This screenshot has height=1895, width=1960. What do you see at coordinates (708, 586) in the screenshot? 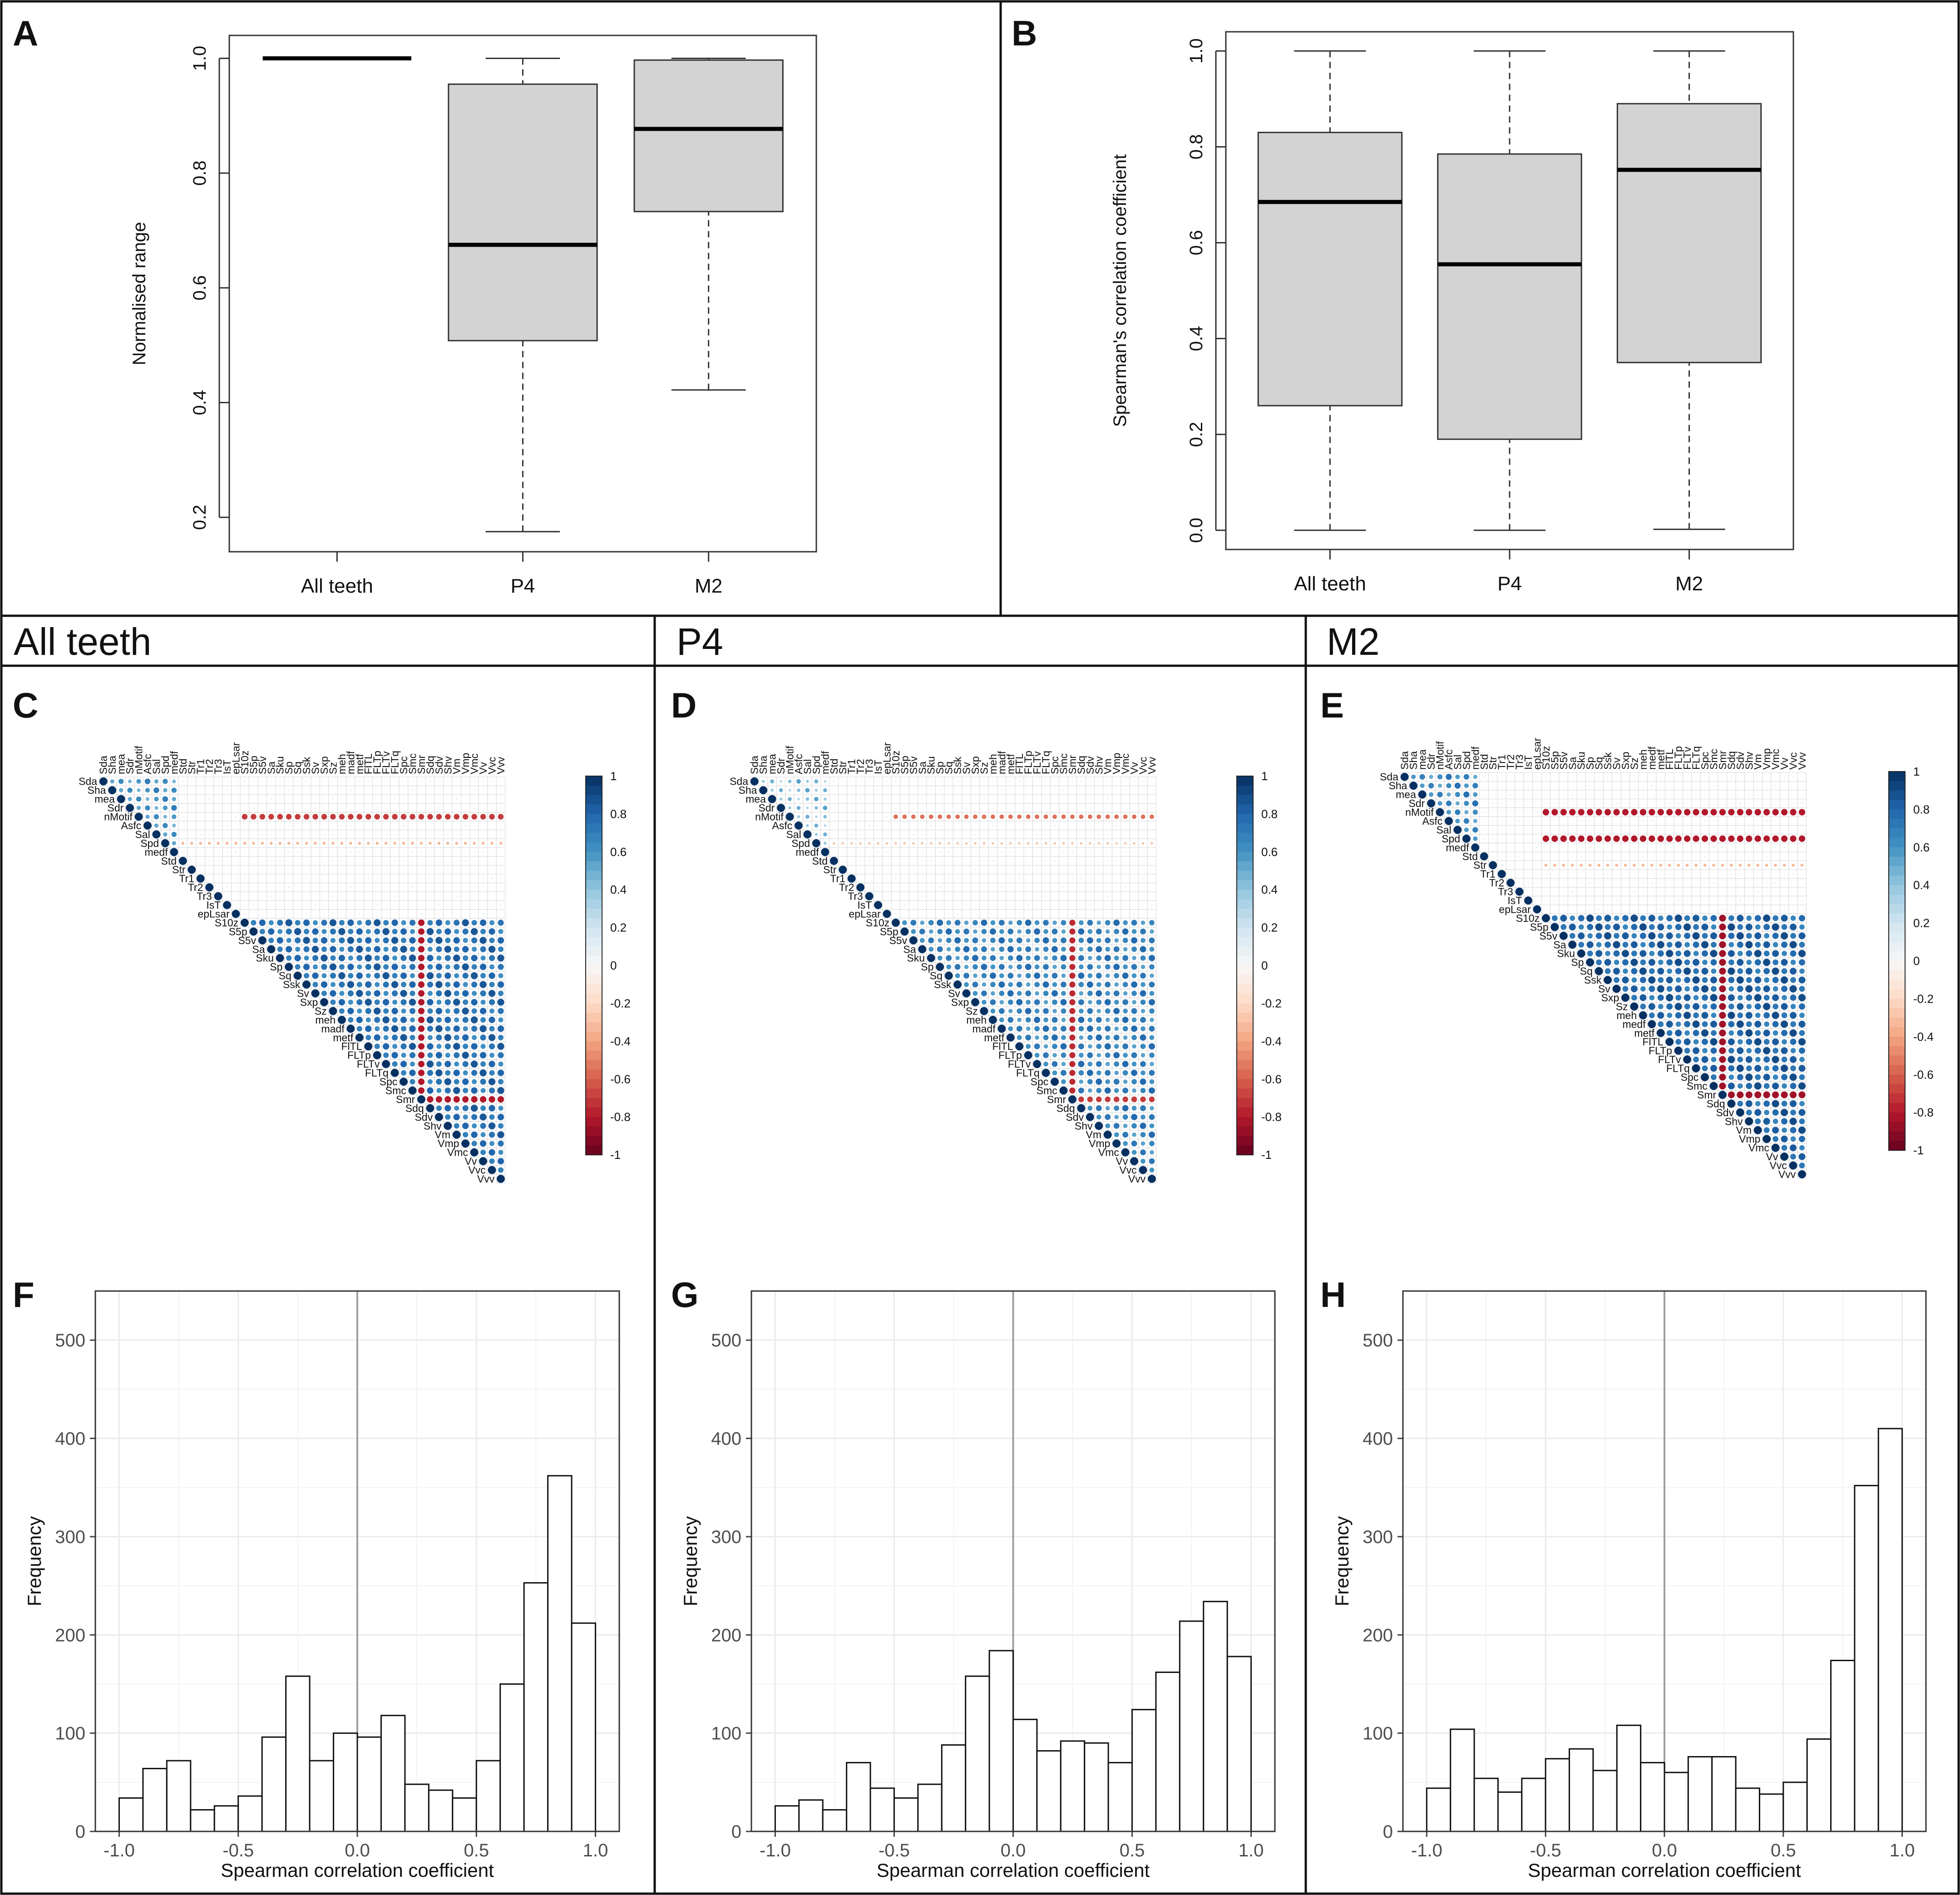
I see `x-tick-label: M2` at bounding box center [708, 586].